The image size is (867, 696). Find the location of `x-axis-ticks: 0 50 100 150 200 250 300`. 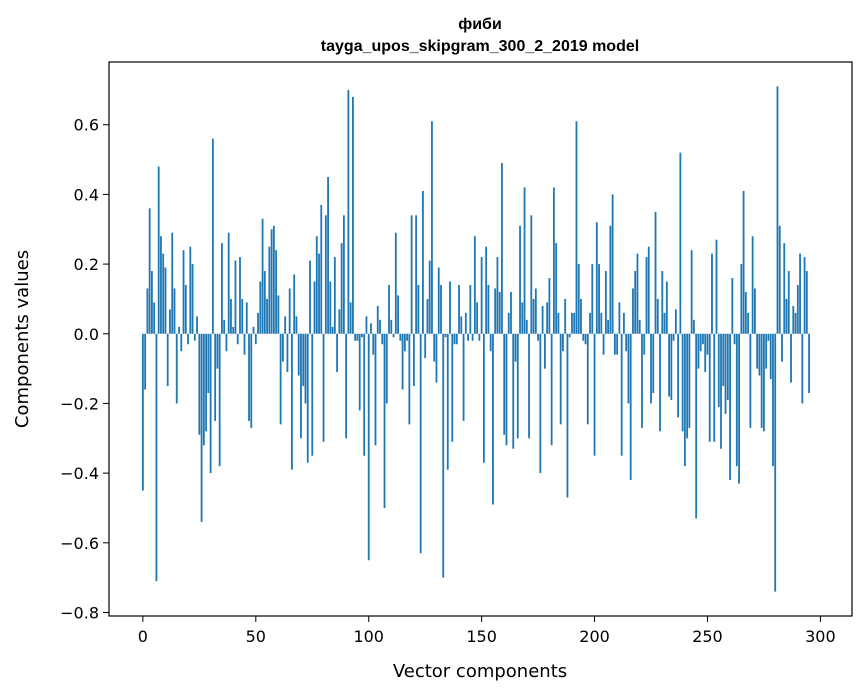

x-axis-ticks: 0 50 100 150 200 250 300 is located at coordinates (487, 631).